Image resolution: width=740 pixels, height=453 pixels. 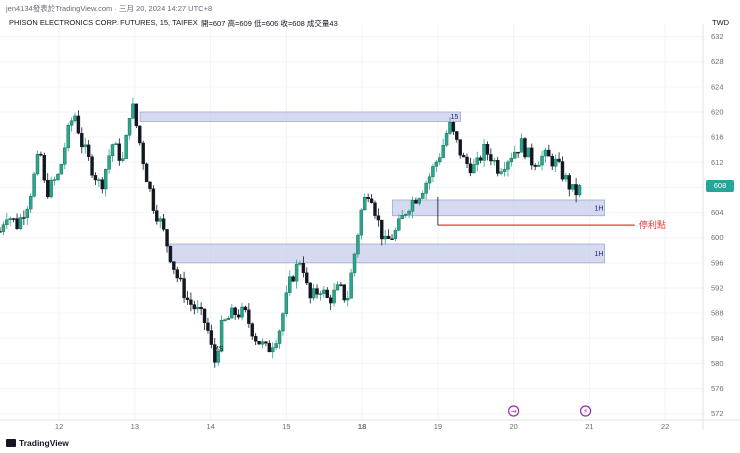 What do you see at coordinates (362, 426) in the screenshot?
I see `time-axis: 12 13 14 15 18 19 20 21 22` at bounding box center [362, 426].